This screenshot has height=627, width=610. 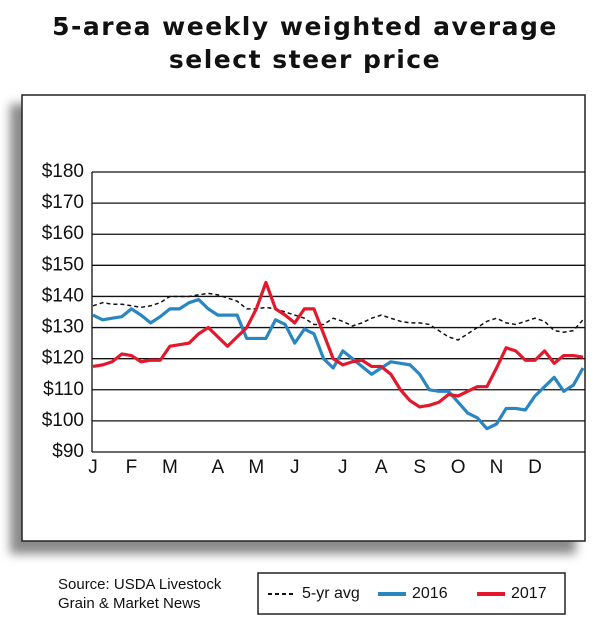 What do you see at coordinates (63, 358) in the screenshot?
I see `y-tick-label: $120` at bounding box center [63, 358].